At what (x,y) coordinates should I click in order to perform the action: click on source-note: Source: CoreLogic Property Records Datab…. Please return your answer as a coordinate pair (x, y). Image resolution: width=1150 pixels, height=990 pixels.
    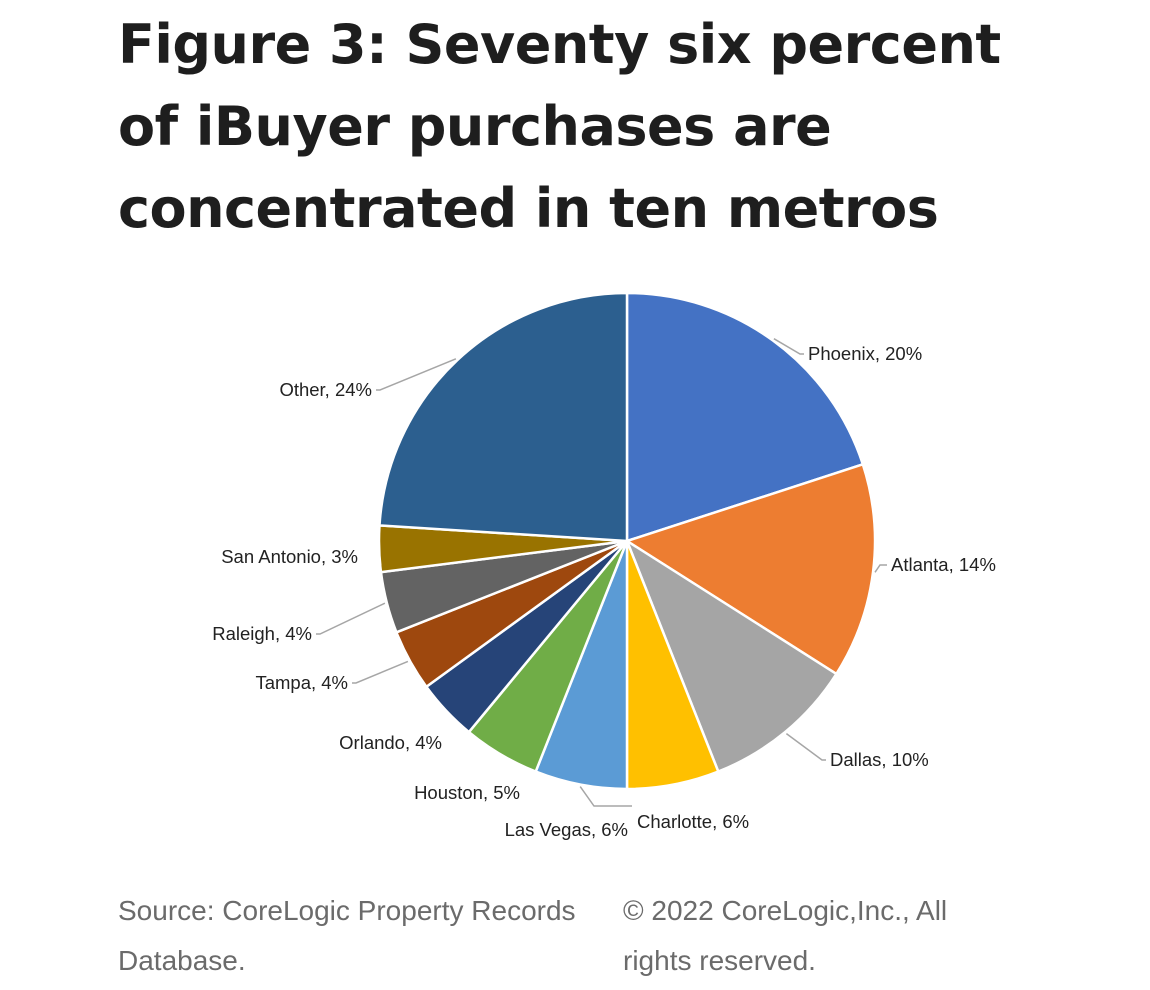
    Looking at the image, I should click on (347, 935).